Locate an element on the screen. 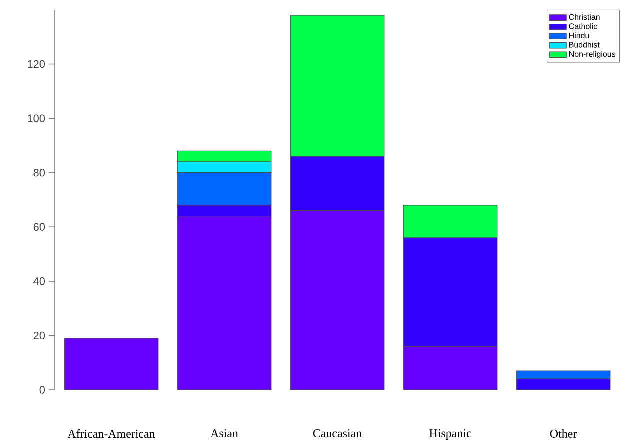 The image size is (625, 444). x-tick-label: Hispanic is located at coordinates (451, 435).